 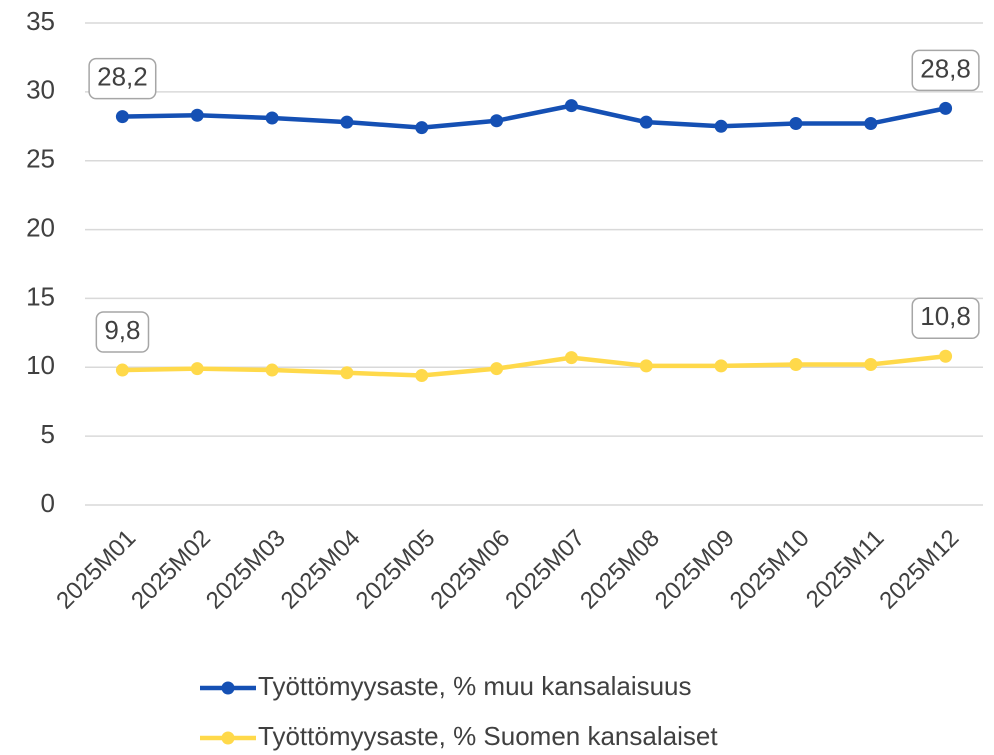 What do you see at coordinates (40, 296) in the screenshot?
I see `y-tick-label: 15` at bounding box center [40, 296].